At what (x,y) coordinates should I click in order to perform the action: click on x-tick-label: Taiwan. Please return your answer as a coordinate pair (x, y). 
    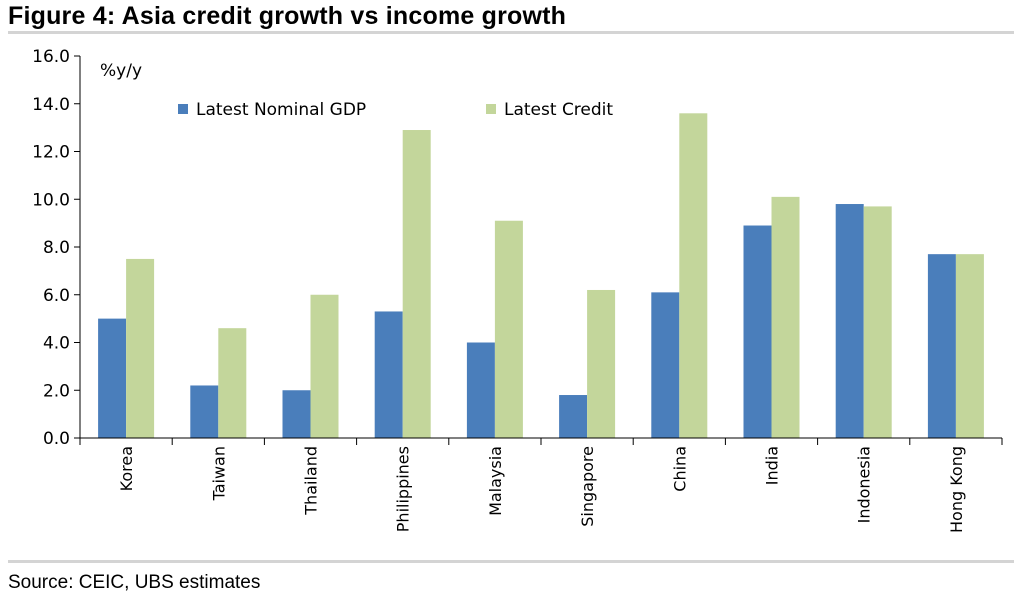
    Looking at the image, I should click on (218, 473).